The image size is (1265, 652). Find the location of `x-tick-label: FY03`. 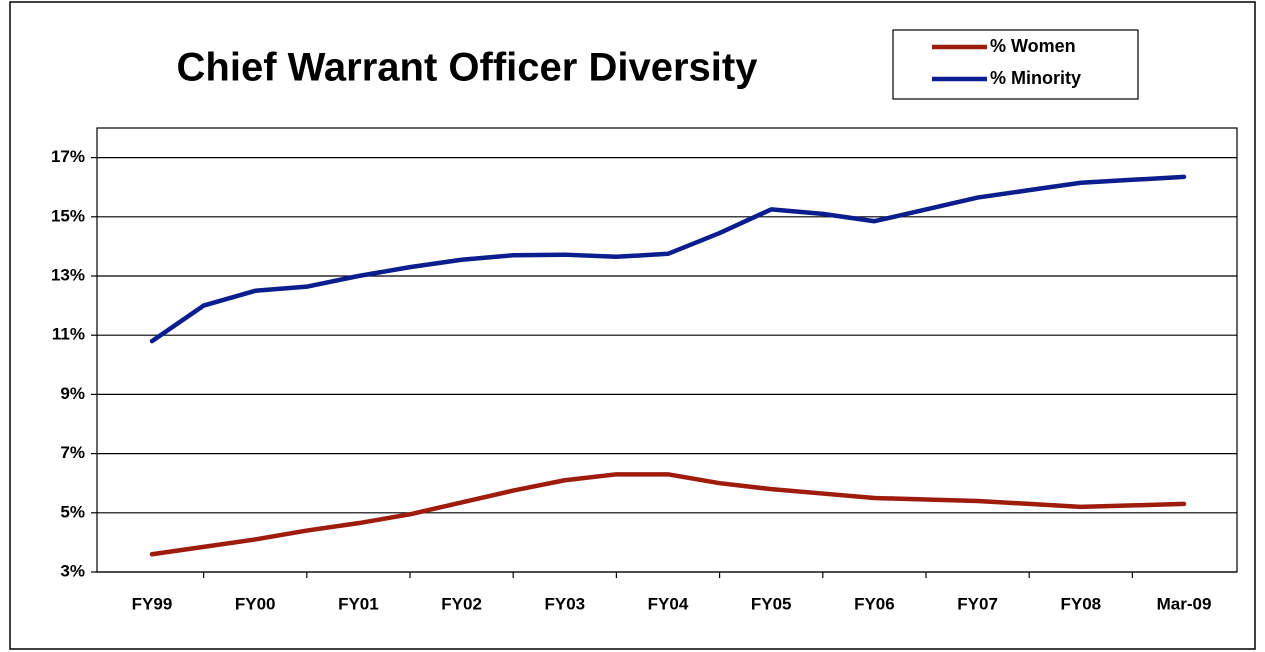

x-tick-label: FY03 is located at coordinates (564, 603).